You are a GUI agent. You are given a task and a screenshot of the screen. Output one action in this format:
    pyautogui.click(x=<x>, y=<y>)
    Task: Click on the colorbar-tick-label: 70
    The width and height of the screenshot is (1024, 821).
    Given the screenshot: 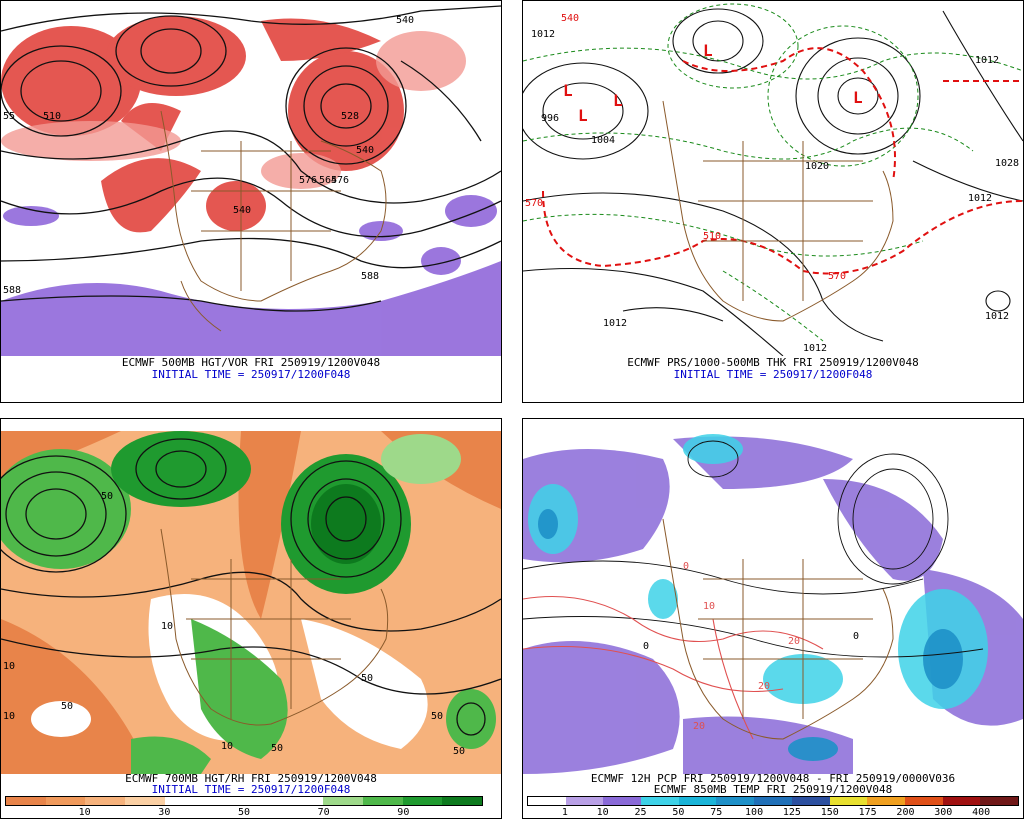 What is the action you would take?
    pyautogui.click(x=323, y=812)
    